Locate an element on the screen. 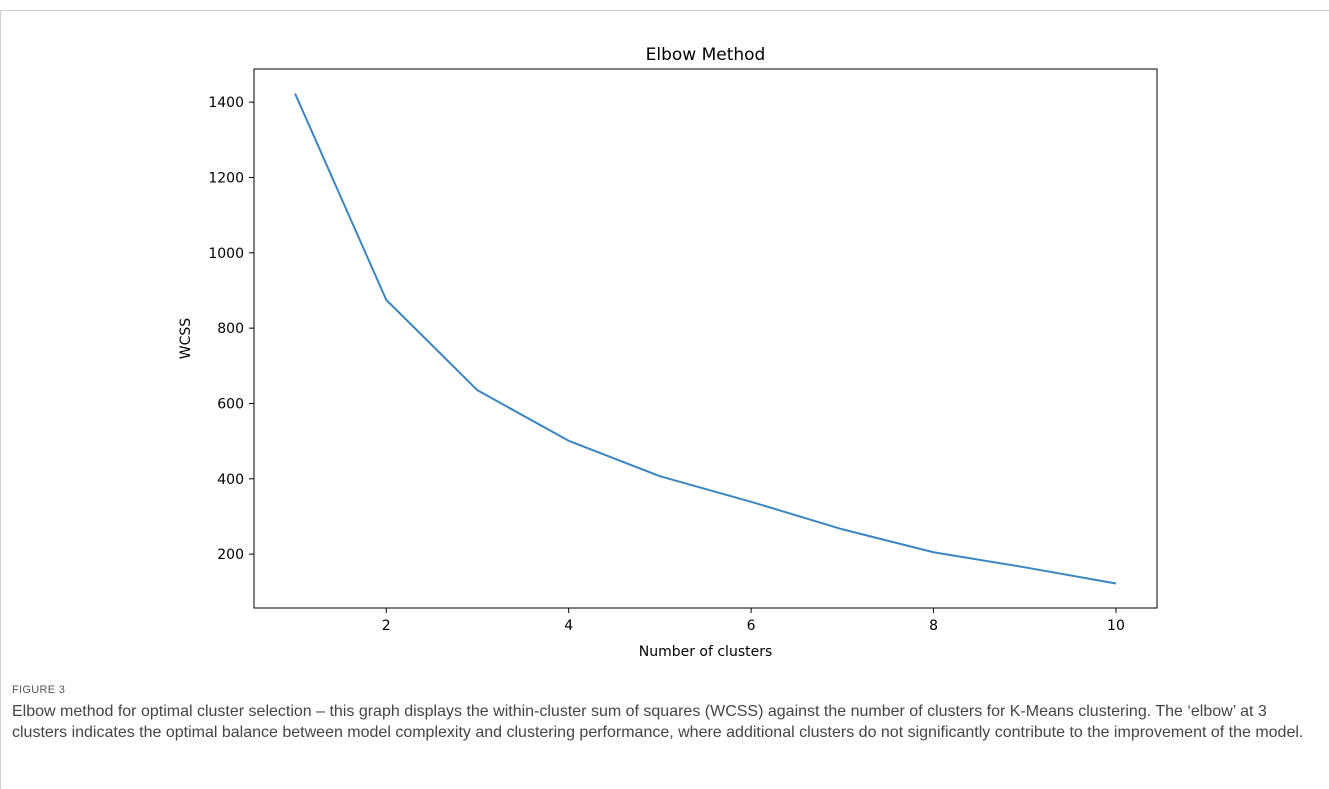  x-tick-label: 4 is located at coordinates (568, 626).